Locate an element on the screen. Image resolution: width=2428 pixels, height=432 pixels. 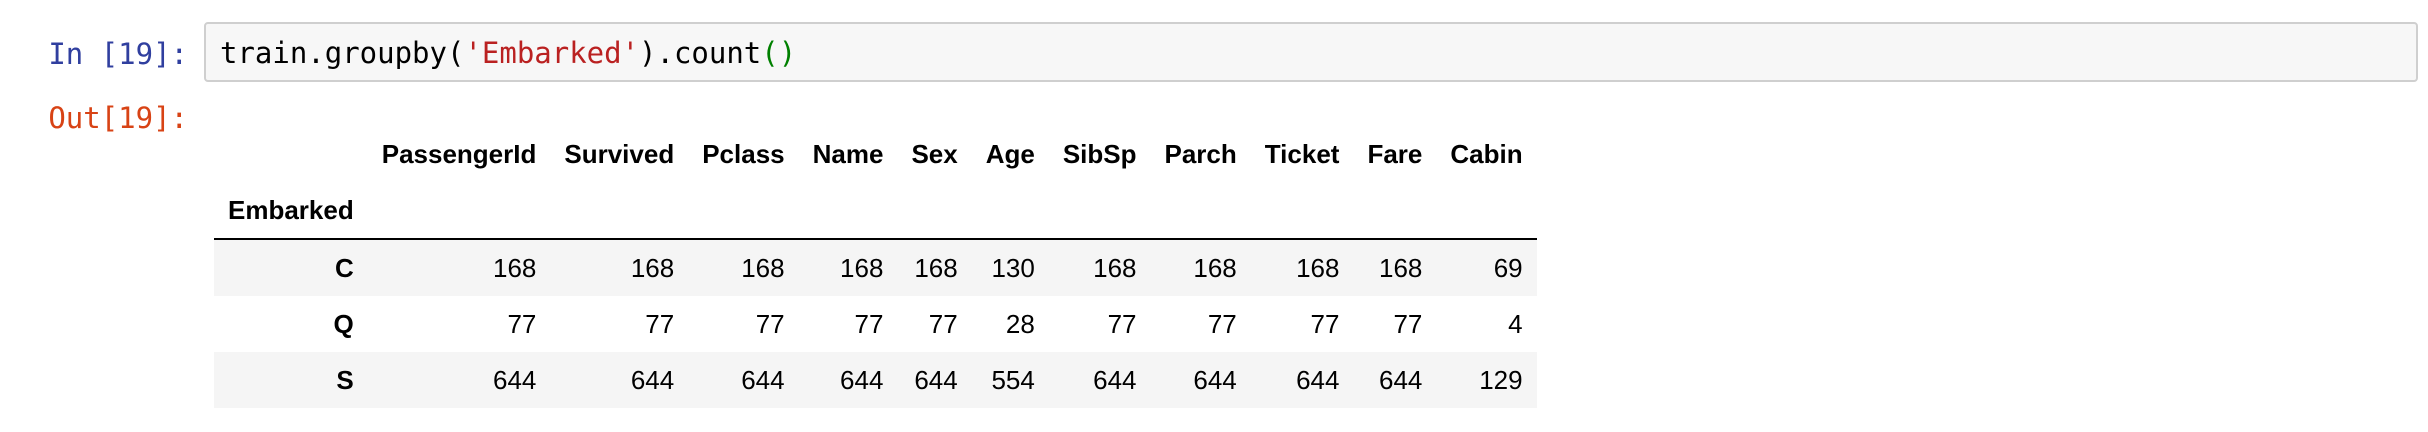
index-header-row: Embarked is located at coordinates (875, 210).